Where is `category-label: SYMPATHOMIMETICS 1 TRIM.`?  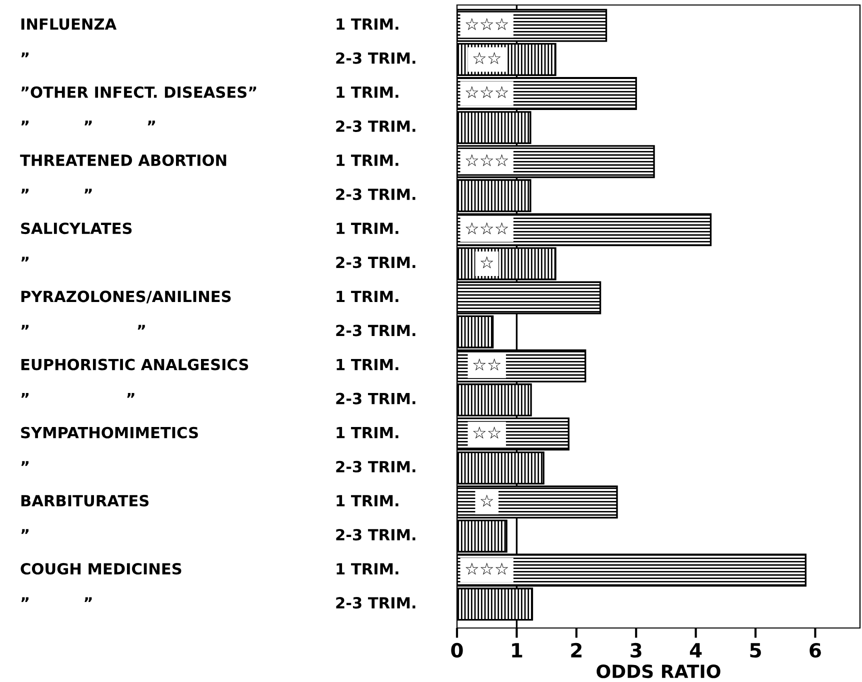
category-label: SYMPATHOMIMETICS 1 TRIM. is located at coordinates (209, 432).